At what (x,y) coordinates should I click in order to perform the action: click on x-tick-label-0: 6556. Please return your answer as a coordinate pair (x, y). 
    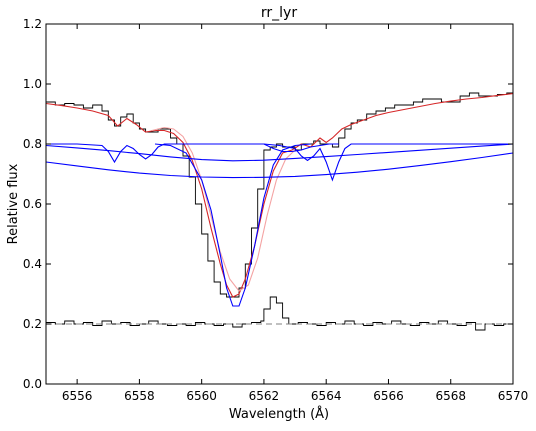
    Looking at the image, I should click on (77, 396).